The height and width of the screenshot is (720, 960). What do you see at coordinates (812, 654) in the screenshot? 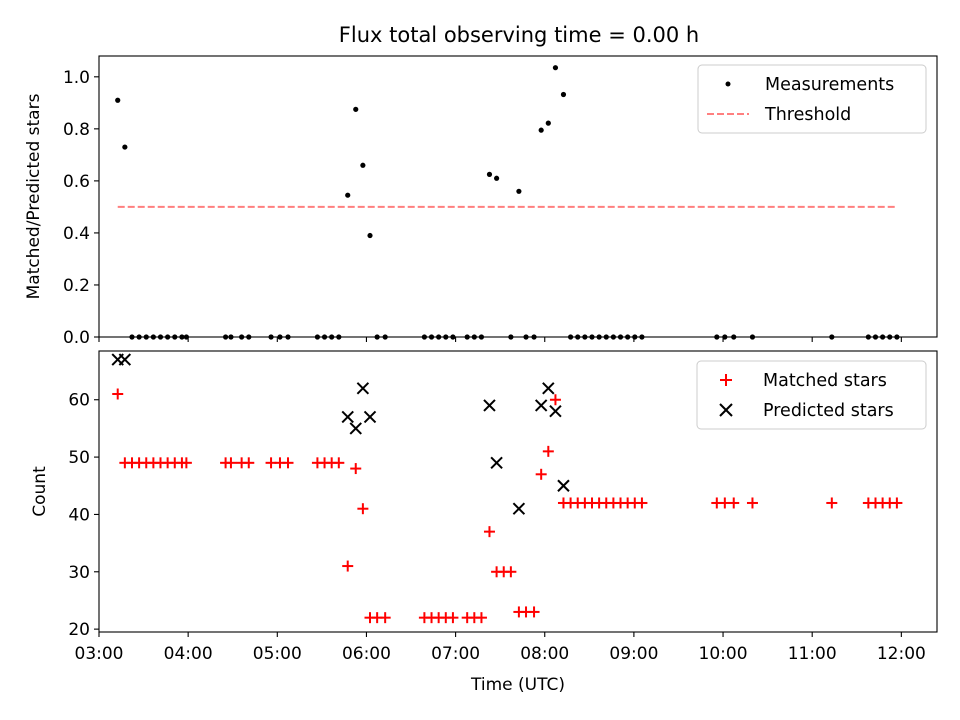
I see `x-tick-label: 11:00` at bounding box center [812, 654].